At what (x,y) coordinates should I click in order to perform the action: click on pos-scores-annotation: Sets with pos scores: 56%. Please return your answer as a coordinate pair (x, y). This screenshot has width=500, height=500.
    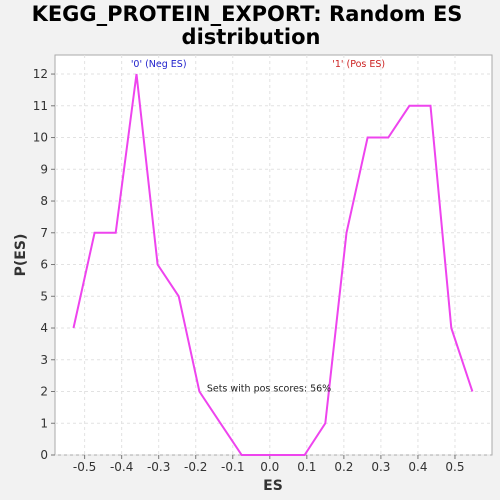
    Looking at the image, I should click on (269, 389).